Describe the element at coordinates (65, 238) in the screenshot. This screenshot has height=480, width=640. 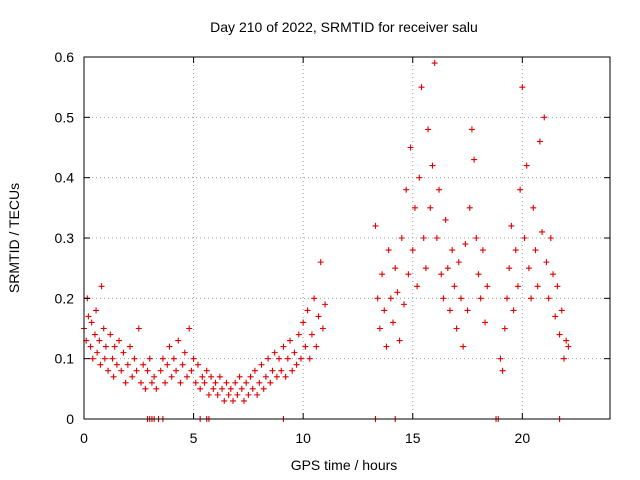
I see `y-tick-label: 0.3` at that location.